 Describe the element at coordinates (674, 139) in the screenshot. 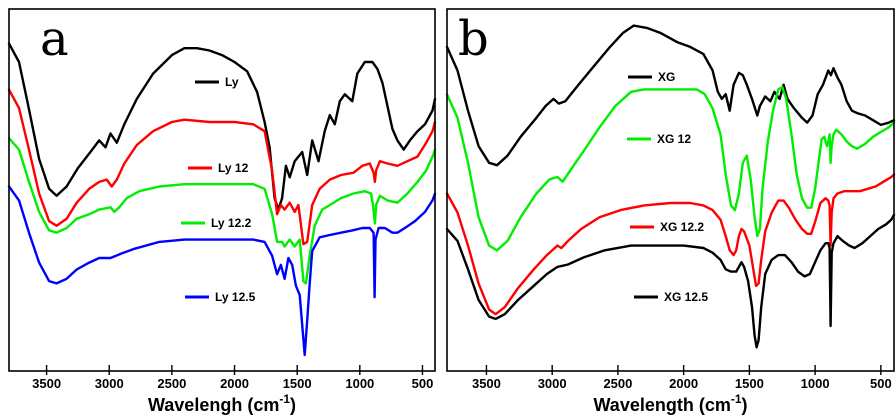

I see `legend-label: XG 12` at that location.